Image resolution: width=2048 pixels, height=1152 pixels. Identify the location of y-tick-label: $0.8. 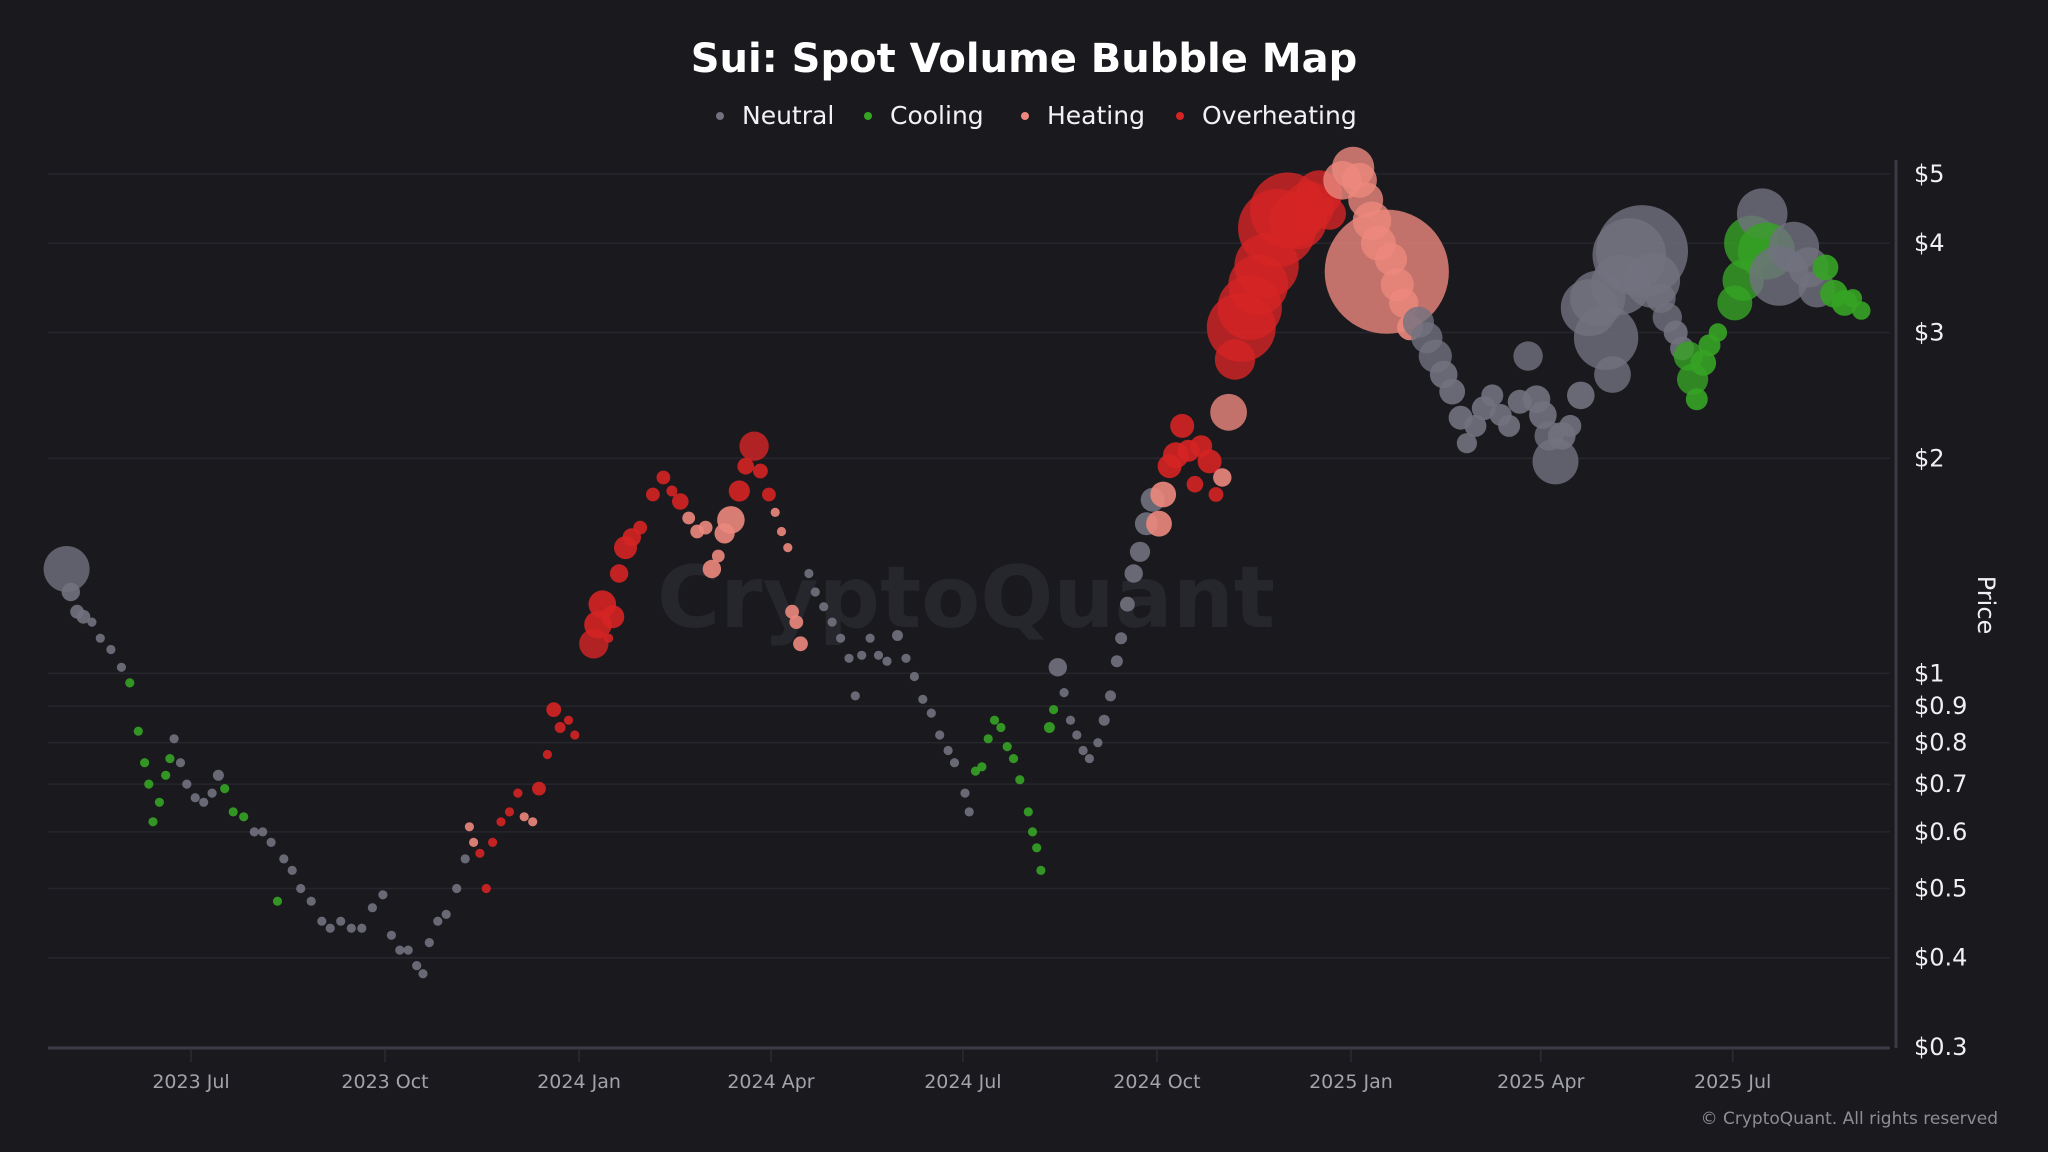
(1940, 743).